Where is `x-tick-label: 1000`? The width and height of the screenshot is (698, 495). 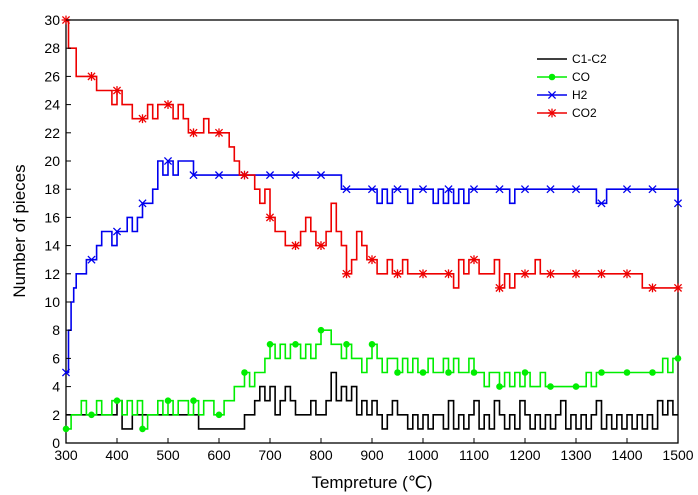 x-tick-label: 1000 is located at coordinates (422, 455).